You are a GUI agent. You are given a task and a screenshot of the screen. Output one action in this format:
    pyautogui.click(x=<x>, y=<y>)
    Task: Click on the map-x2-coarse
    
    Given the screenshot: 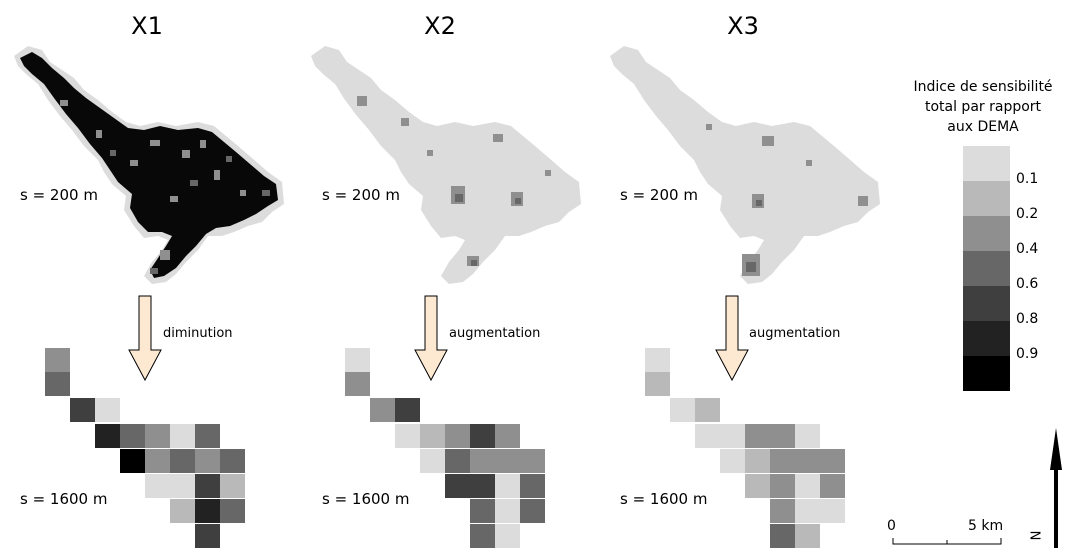 What is the action you would take?
    pyautogui.click(x=445, y=448)
    